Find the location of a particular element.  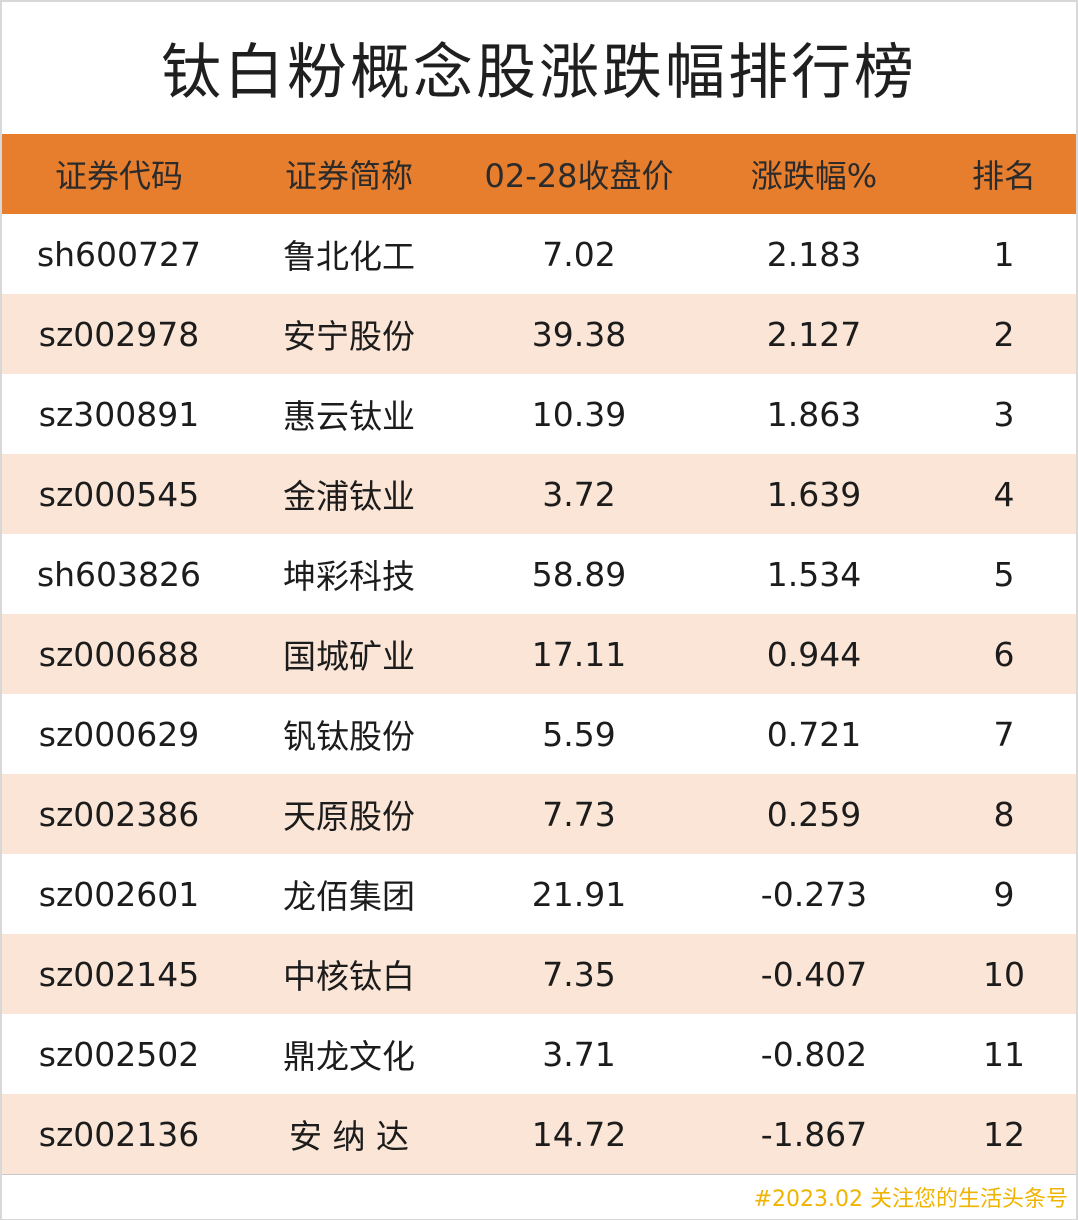

header-change-pct: 涨跌幅% is located at coordinates (814, 176).